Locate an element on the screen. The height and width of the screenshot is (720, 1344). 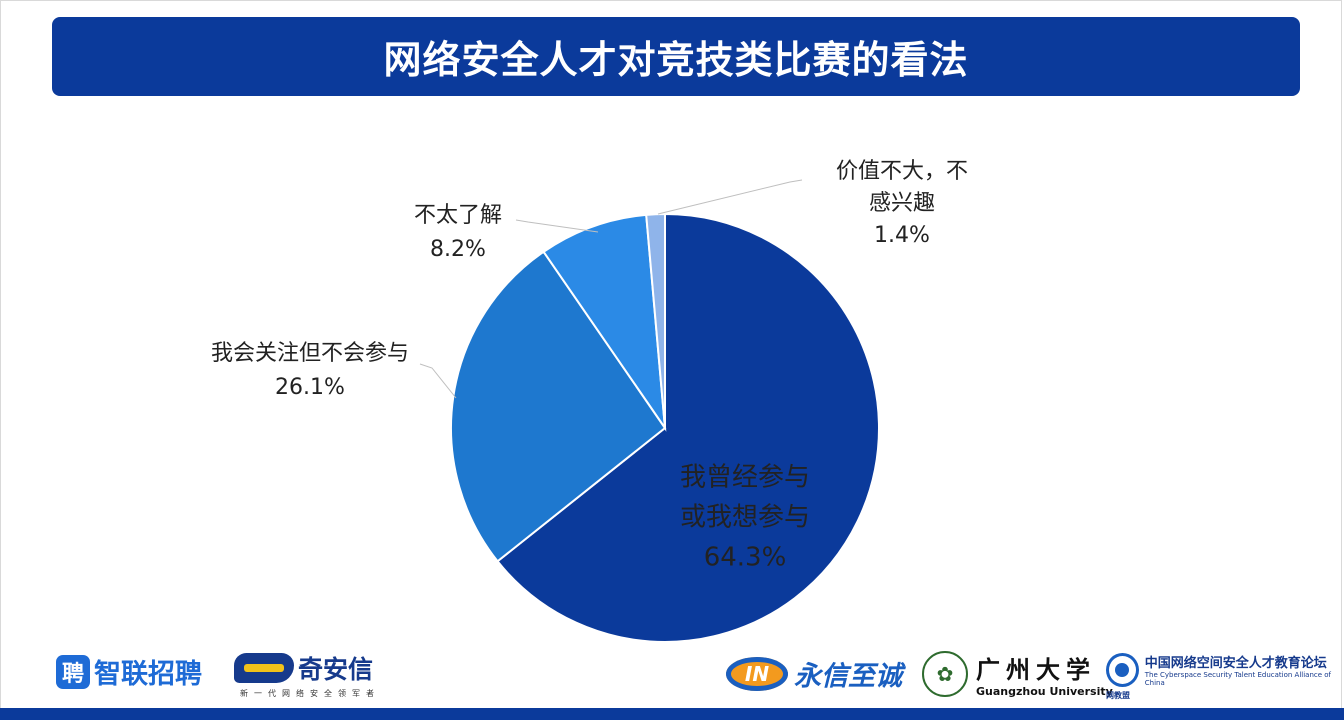
slice-value-label-1: 64.3% is located at coordinates (745, 558).